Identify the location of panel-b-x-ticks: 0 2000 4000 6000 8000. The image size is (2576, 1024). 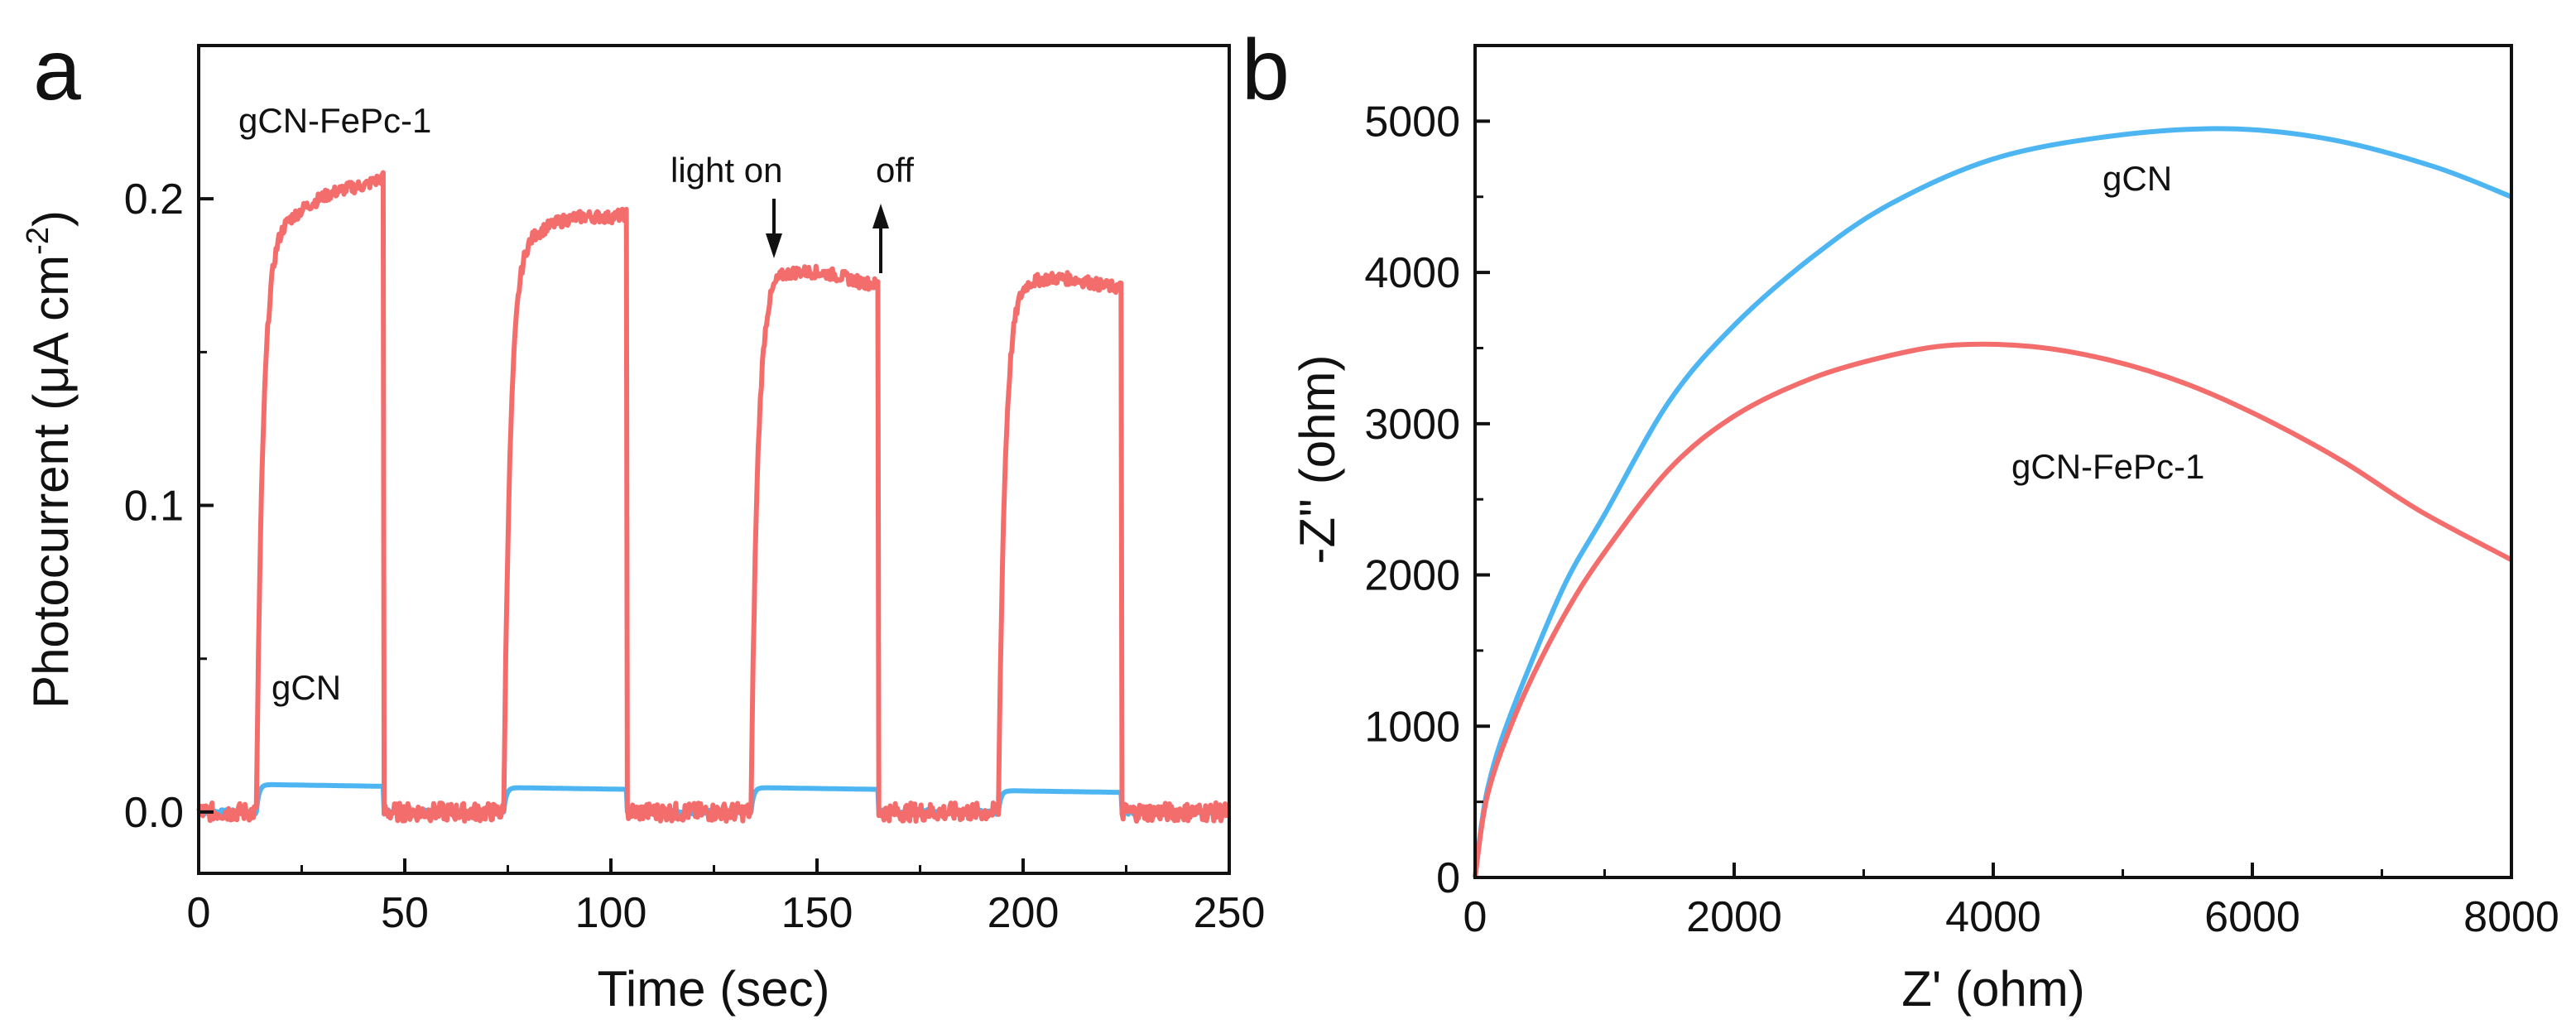
(2011, 902).